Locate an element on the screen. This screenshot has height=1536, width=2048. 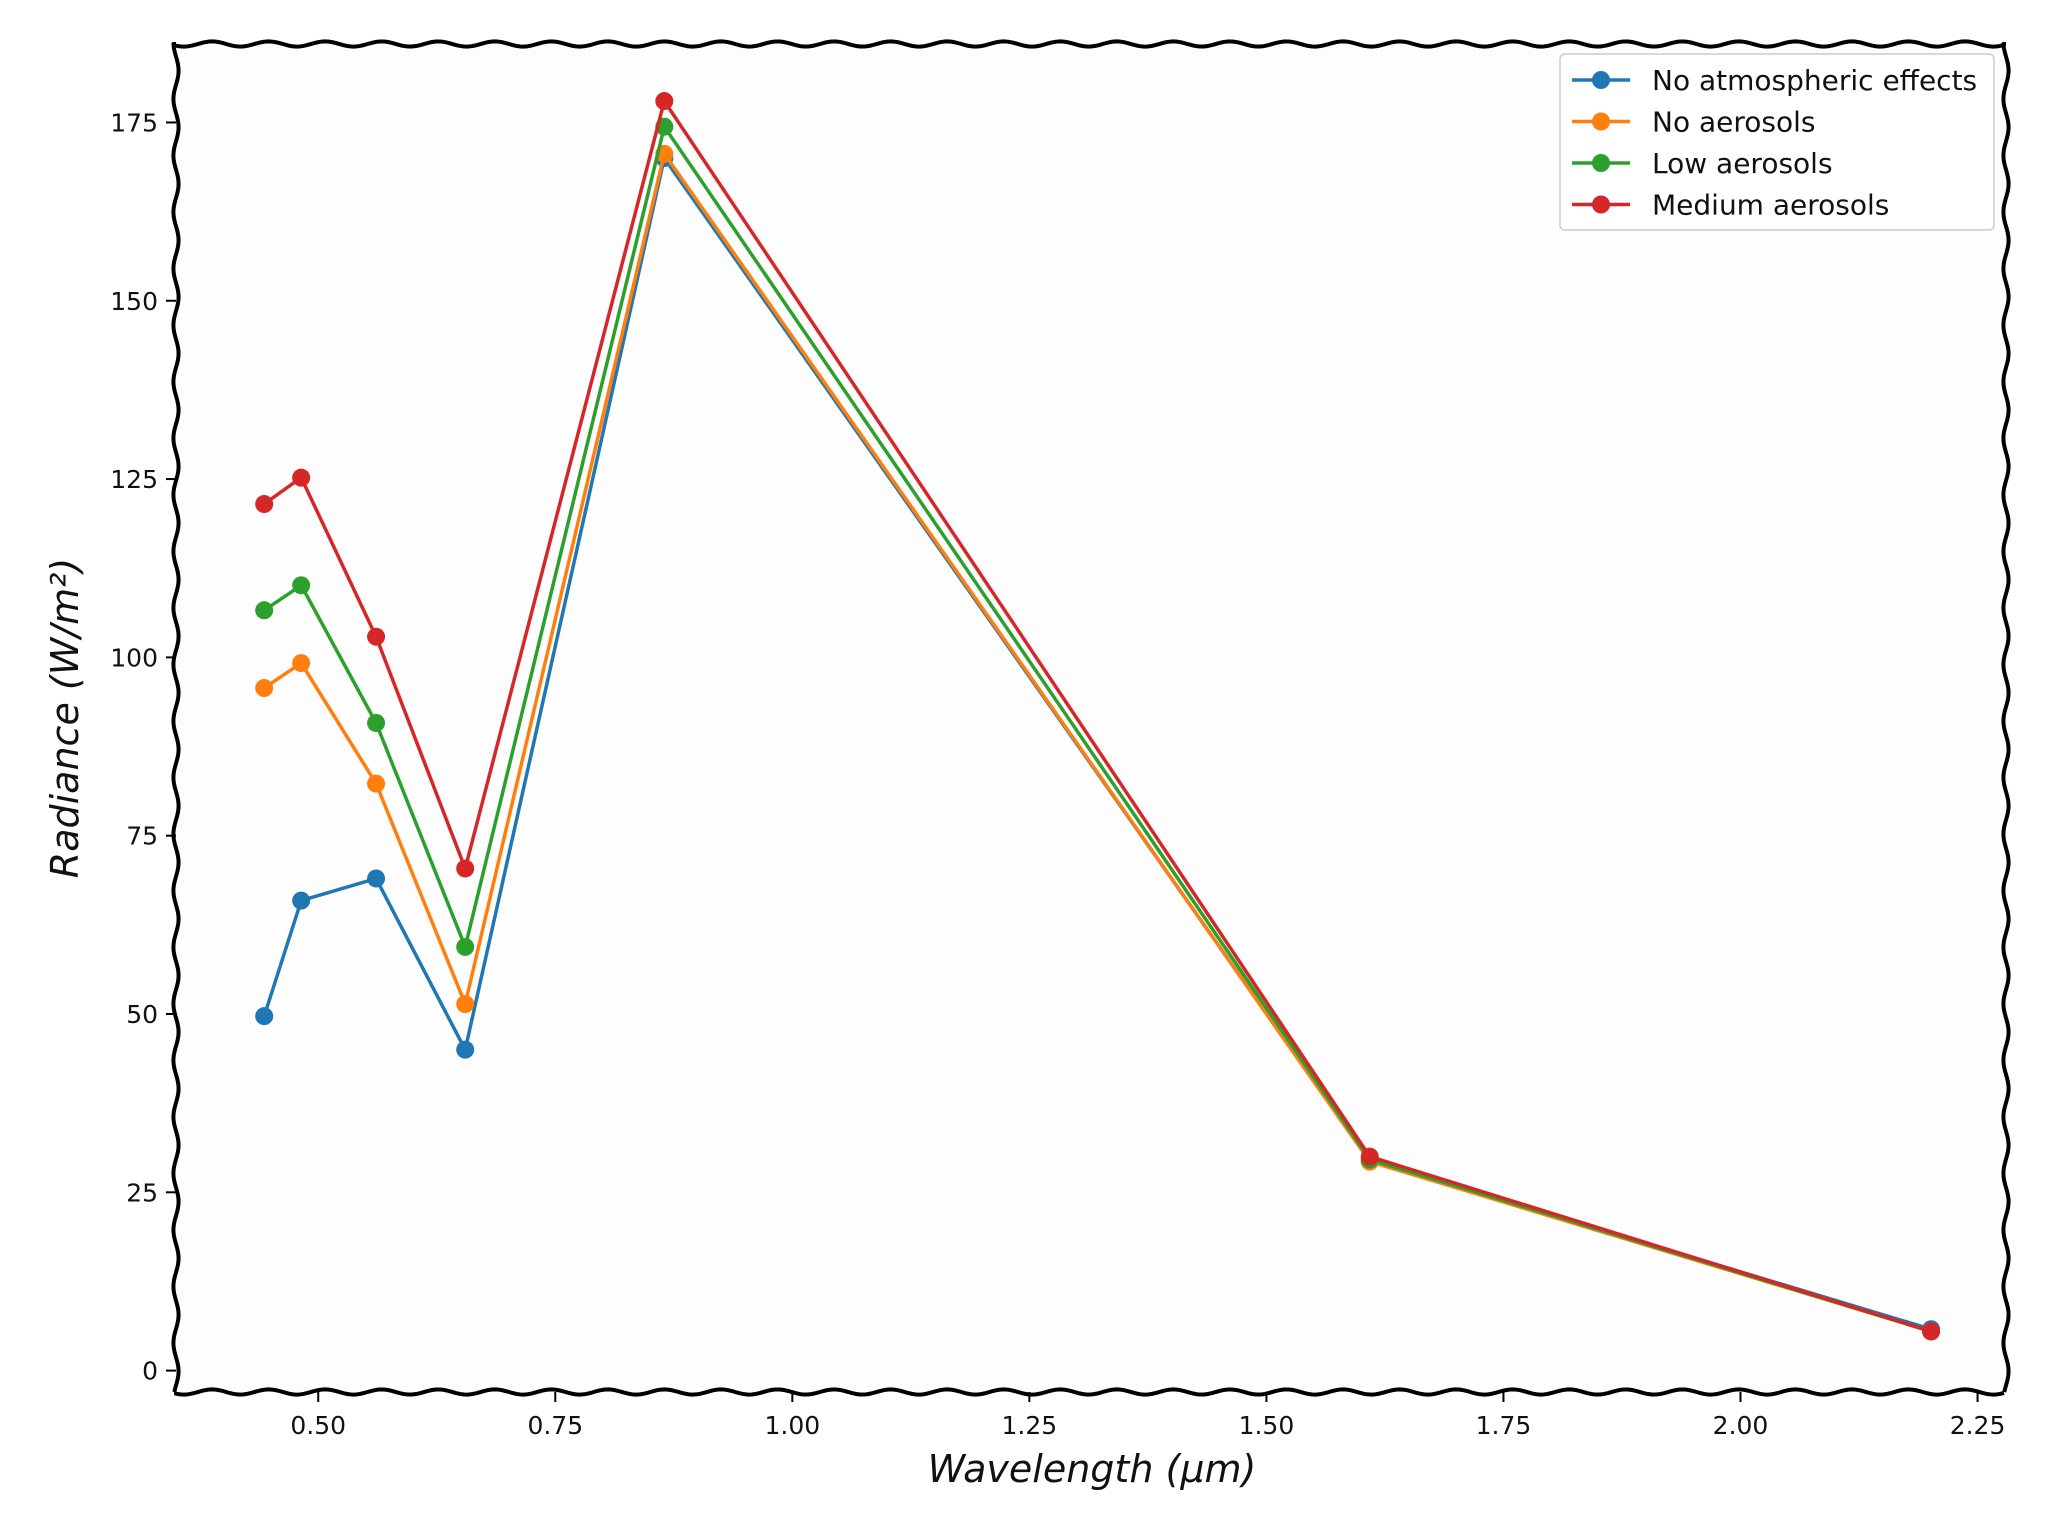
legend-entry: Low aerosols is located at coordinates (1702, 163).